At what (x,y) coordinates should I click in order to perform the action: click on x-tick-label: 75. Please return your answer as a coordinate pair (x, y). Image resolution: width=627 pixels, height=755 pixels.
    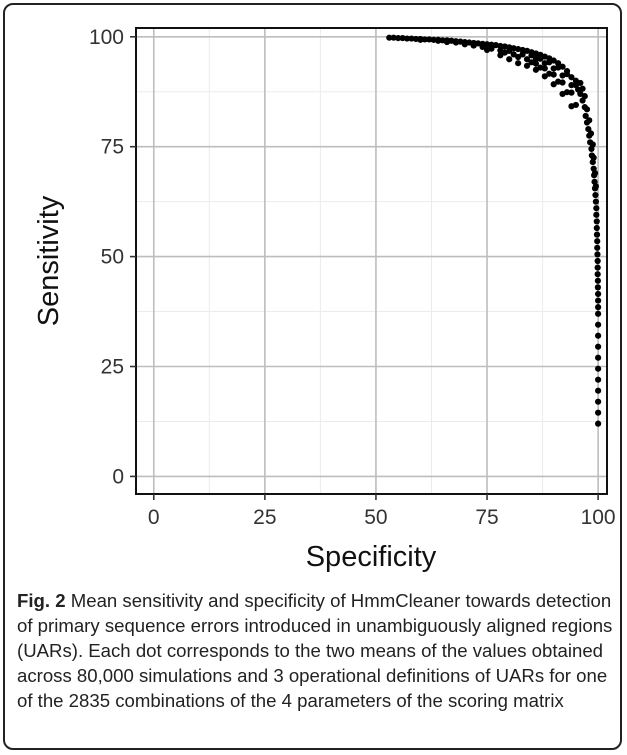
    Looking at the image, I should click on (486, 517).